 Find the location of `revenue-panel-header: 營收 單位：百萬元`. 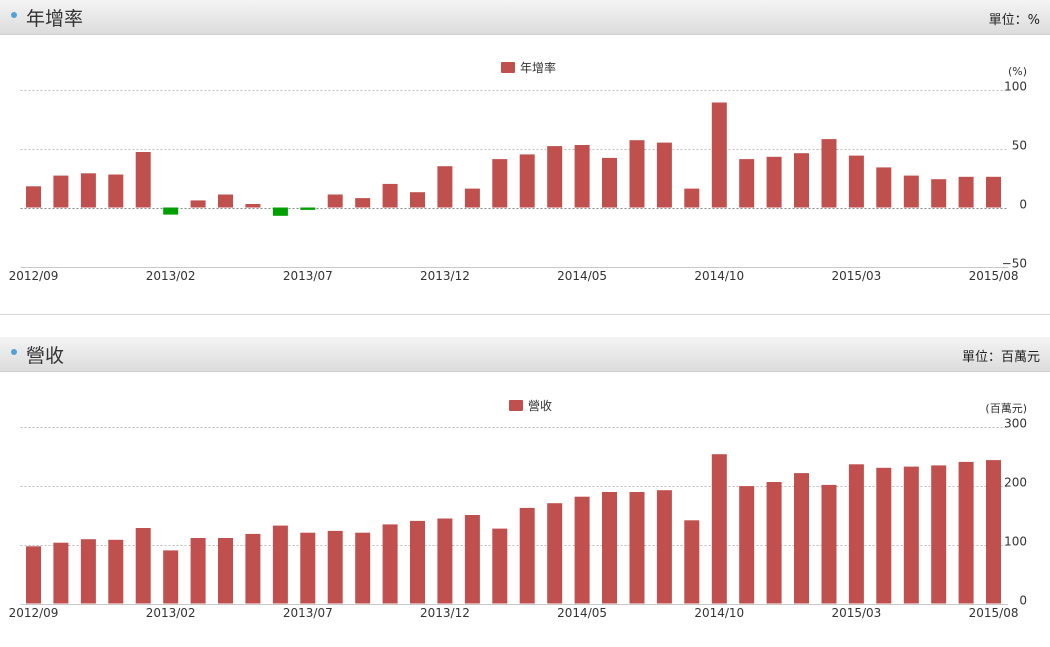

revenue-panel-header: 營收 單位：百萬元 is located at coordinates (525, 354).